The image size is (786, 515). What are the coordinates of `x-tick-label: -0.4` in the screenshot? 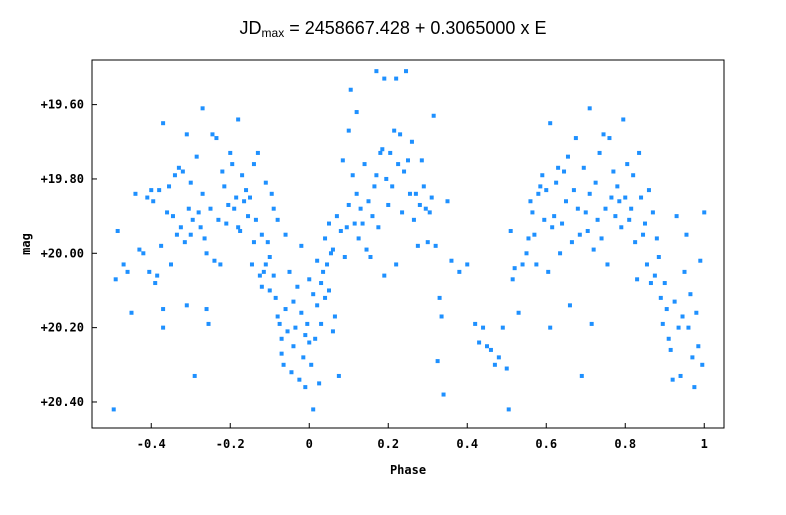 It's located at (151, 444).